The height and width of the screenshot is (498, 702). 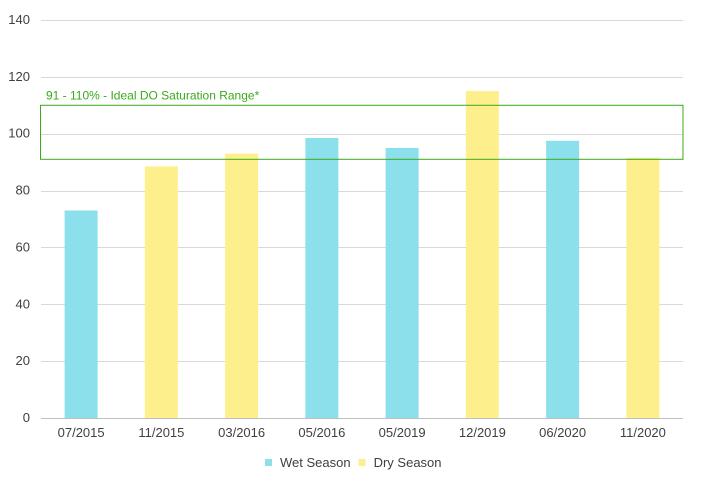 What do you see at coordinates (321, 432) in the screenshot?
I see `x-tick-label: 05/2016` at bounding box center [321, 432].